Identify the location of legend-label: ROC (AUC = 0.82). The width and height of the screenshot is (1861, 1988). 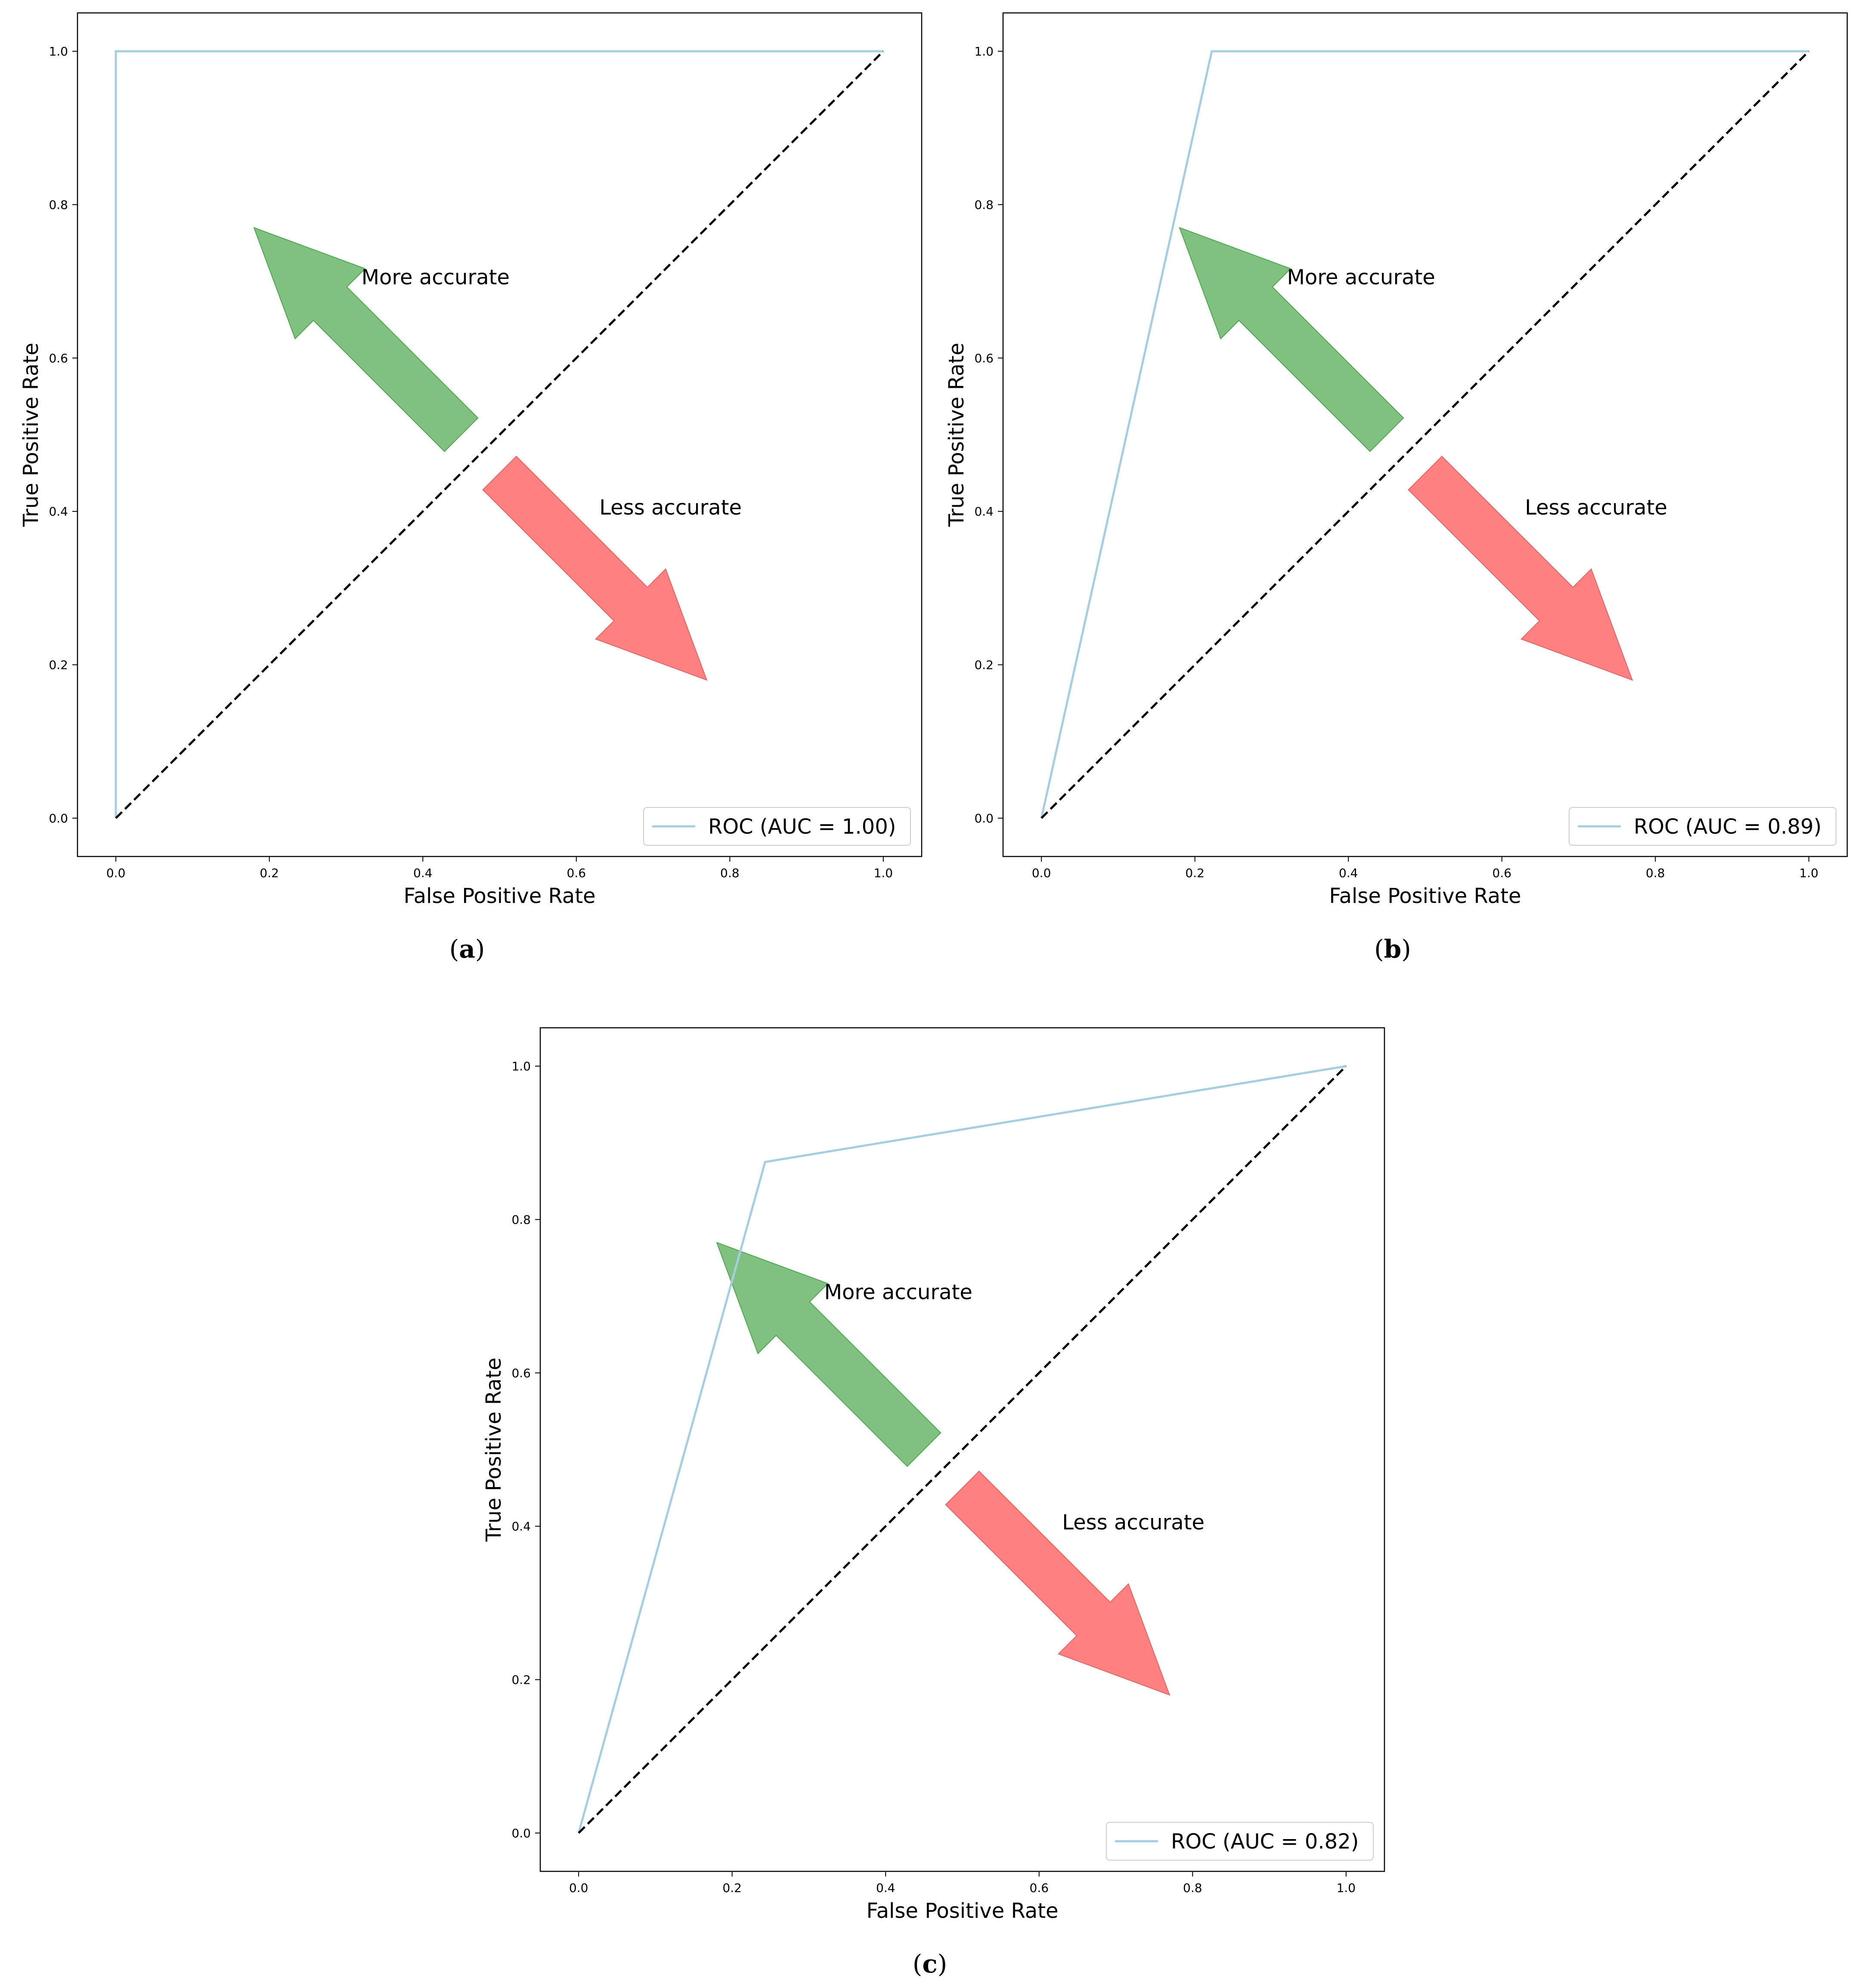
(1265, 1842).